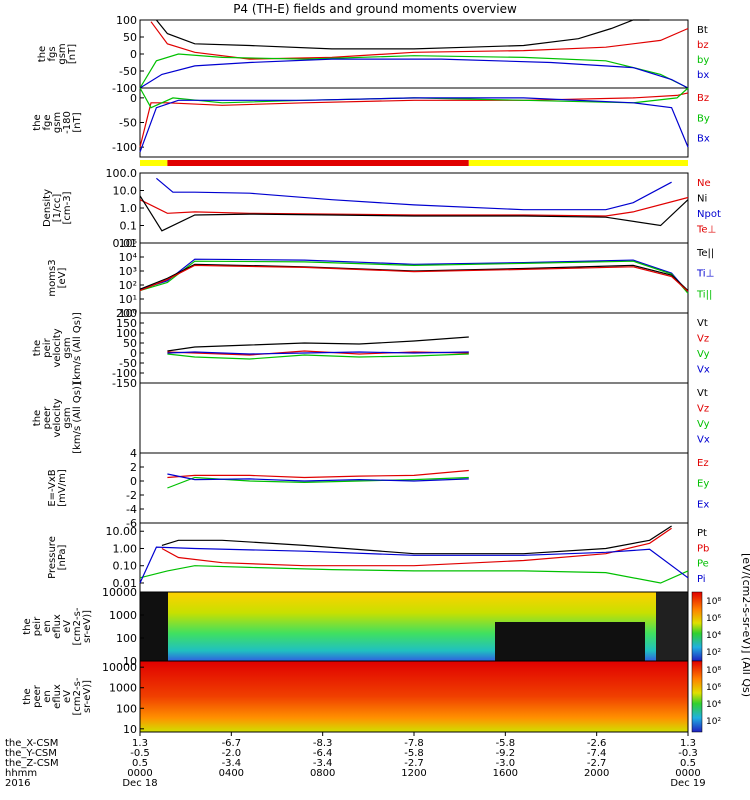  Describe the element at coordinates (702, 533) in the screenshot. I see `legend-entry: Pt` at that location.